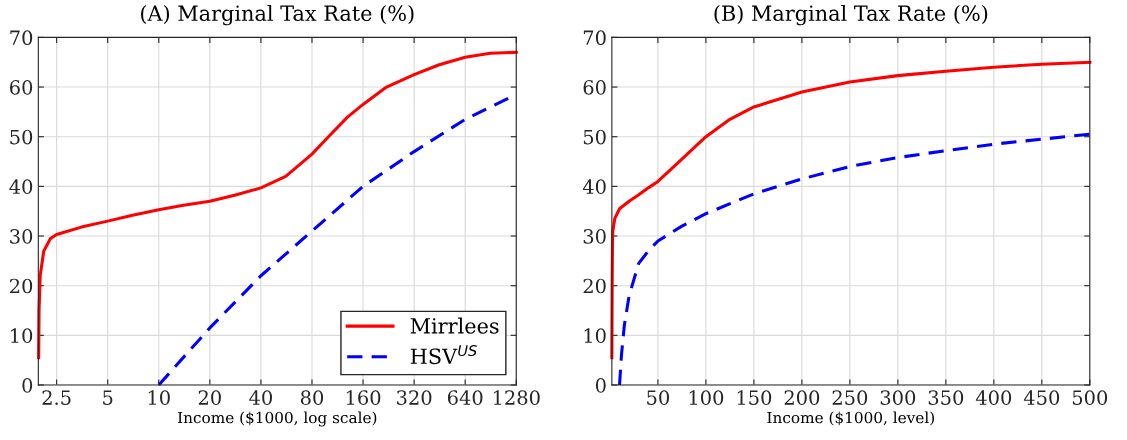 This screenshot has width=1127, height=440. I want to click on x-tick-label: 500, so click(1090, 397).